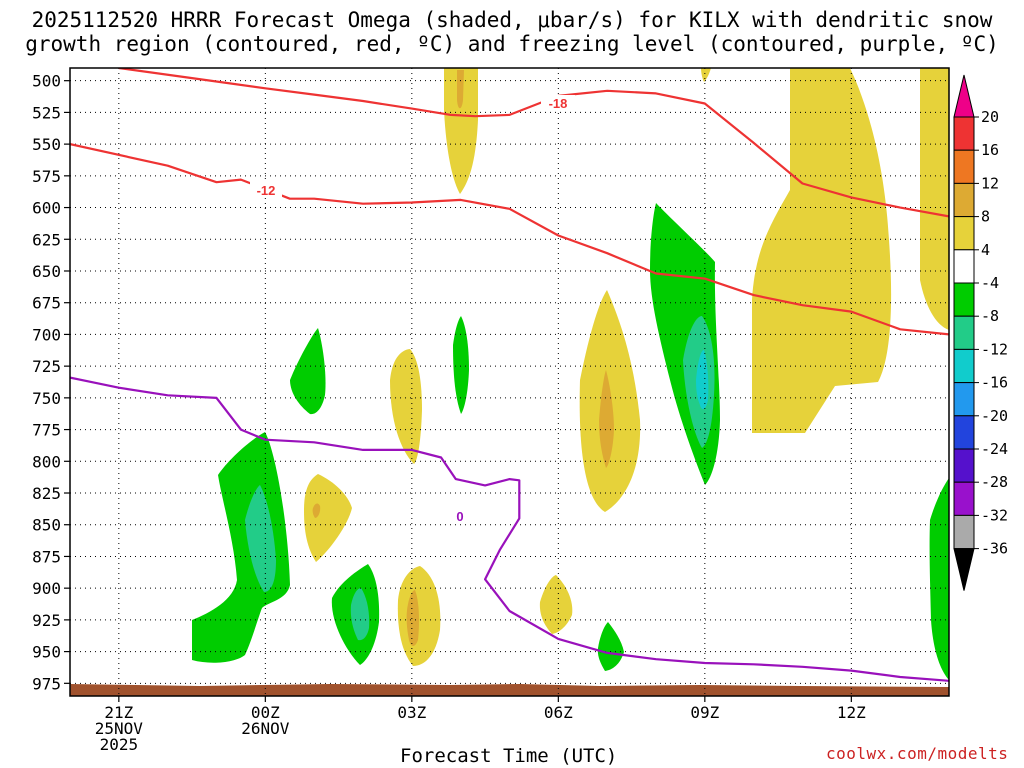 Image resolution: width=1024 pixels, height=768 pixels. What do you see at coordinates (980, 332) in the screenshot?
I see `colorbar: 20 16 12 8 4 -4 -8 -12 -16 -20 -24 -28 -32 -36` at bounding box center [980, 332].